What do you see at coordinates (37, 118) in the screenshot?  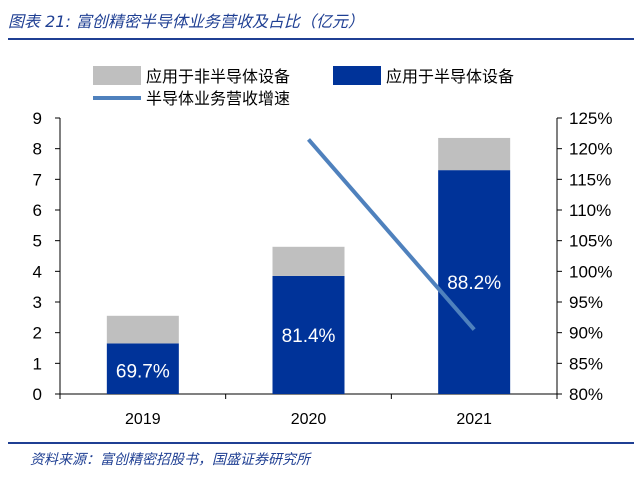 I see `y-tick-label: 9` at bounding box center [37, 118].